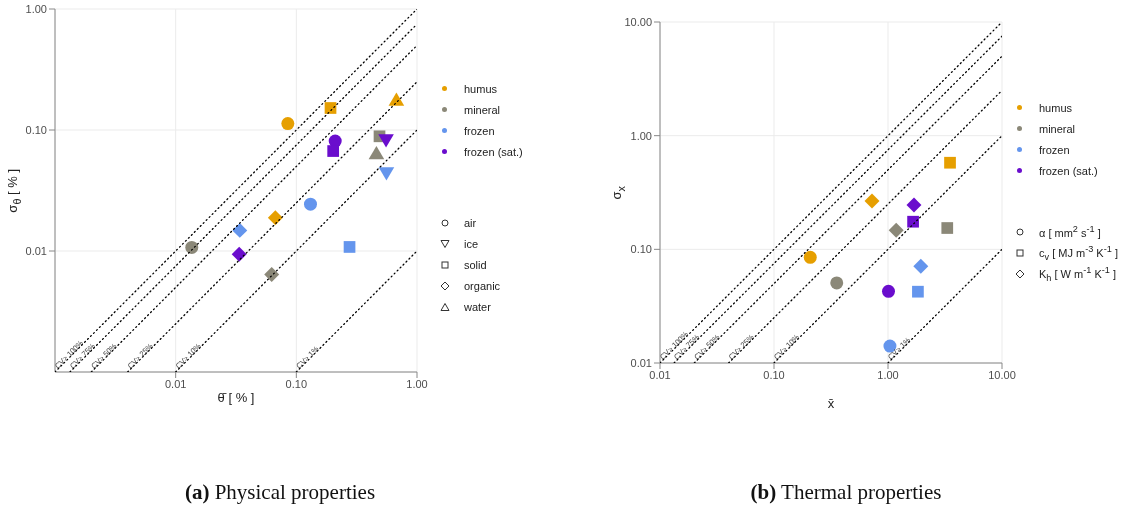 This screenshot has width=1128, height=520. Describe the element at coordinates (1078, 252) in the screenshot. I see `text: c$_{v}$ [ MJ m$^{-3}$ K$^{-1}$ ]` at that location.